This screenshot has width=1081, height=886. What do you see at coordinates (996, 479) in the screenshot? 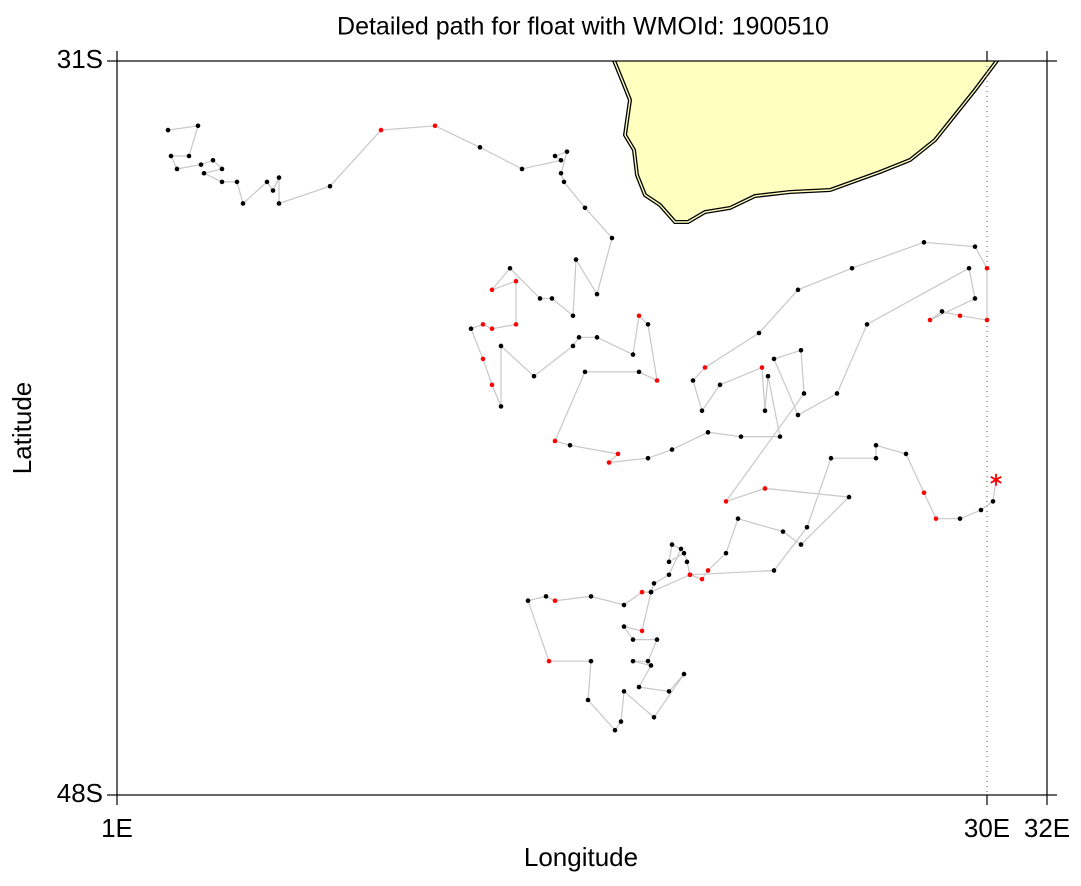
I see `end-marker` at bounding box center [996, 479].